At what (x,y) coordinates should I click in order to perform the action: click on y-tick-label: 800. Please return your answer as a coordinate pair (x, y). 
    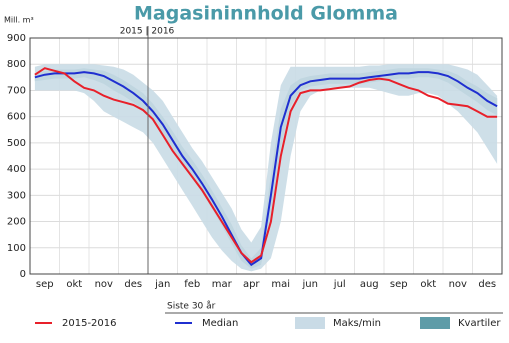
    Looking at the image, I should click on (16, 64).